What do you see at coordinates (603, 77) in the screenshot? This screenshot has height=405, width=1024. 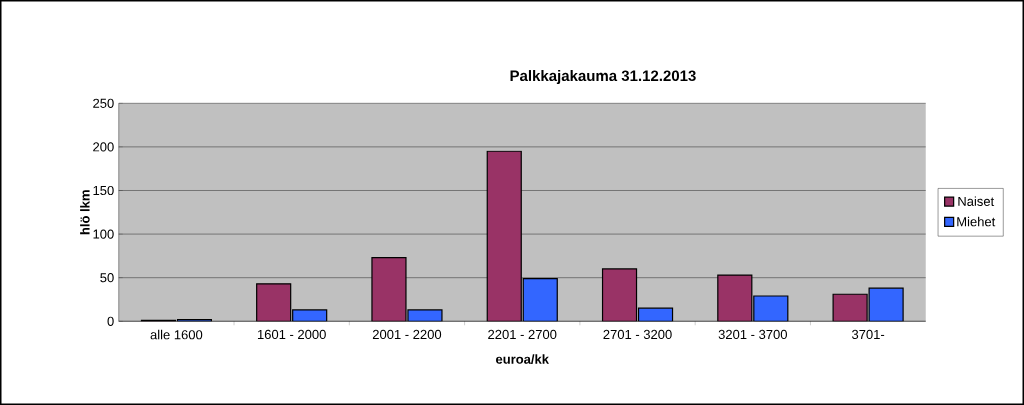 I see `chart-title: Palkkajakauma 31.12.2013` at bounding box center [603, 77].